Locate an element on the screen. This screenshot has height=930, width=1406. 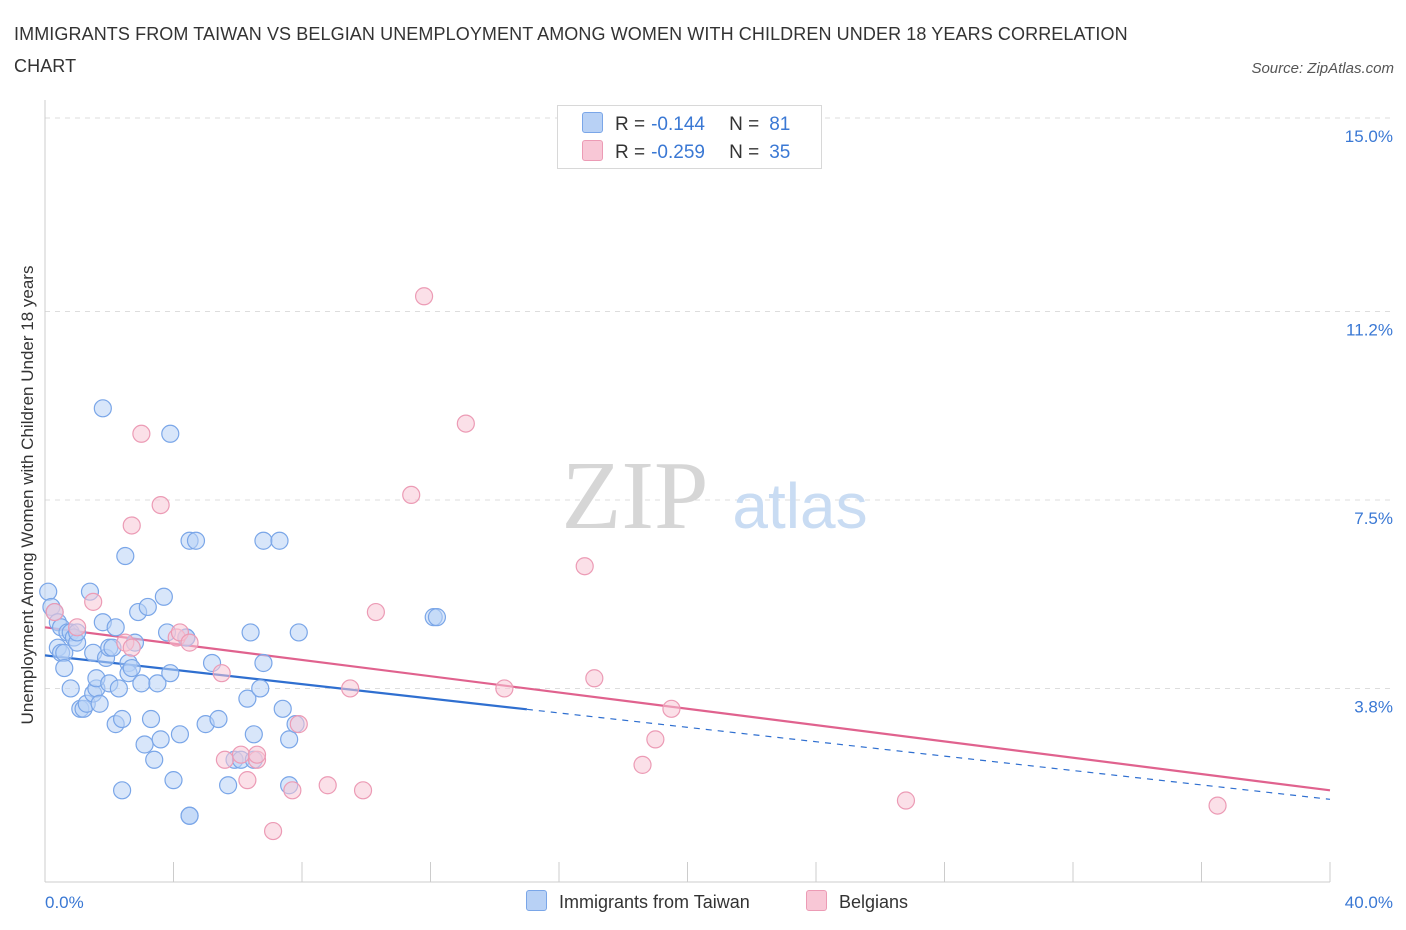
y-tick-label: 3.8% is located at coordinates (1373, 706).